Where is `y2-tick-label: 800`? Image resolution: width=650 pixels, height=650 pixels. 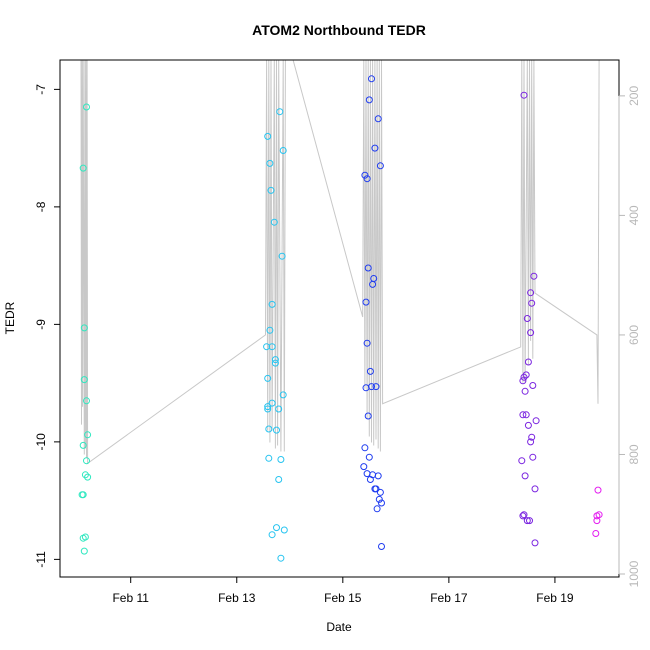 y2-tick-label: 800 is located at coordinates (634, 454).